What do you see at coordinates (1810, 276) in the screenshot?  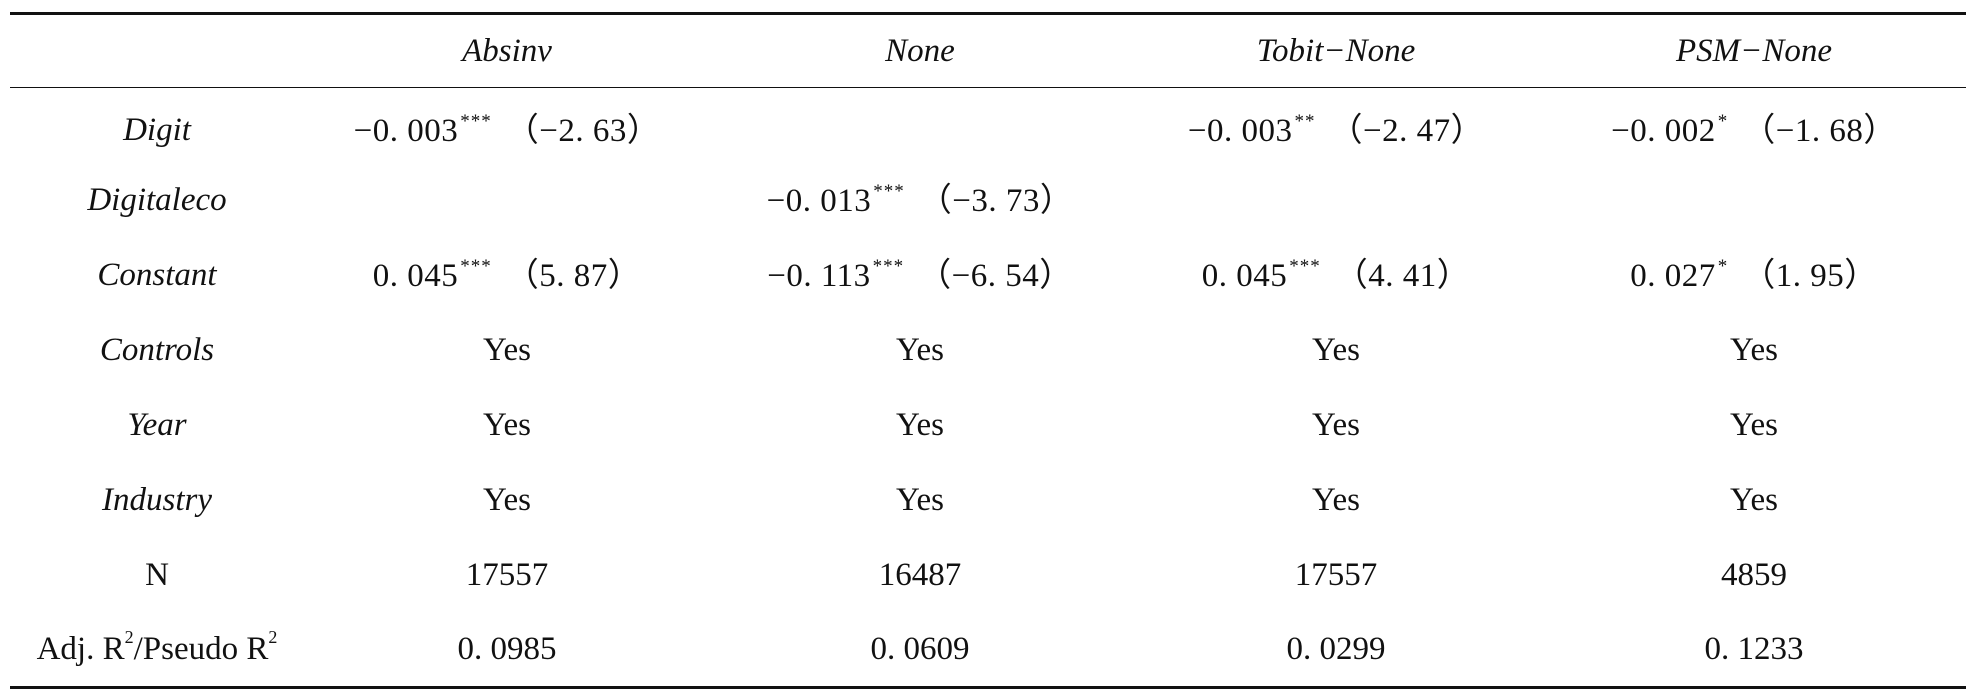 I see `t-statistic: （1. 95）` at bounding box center [1810, 276].